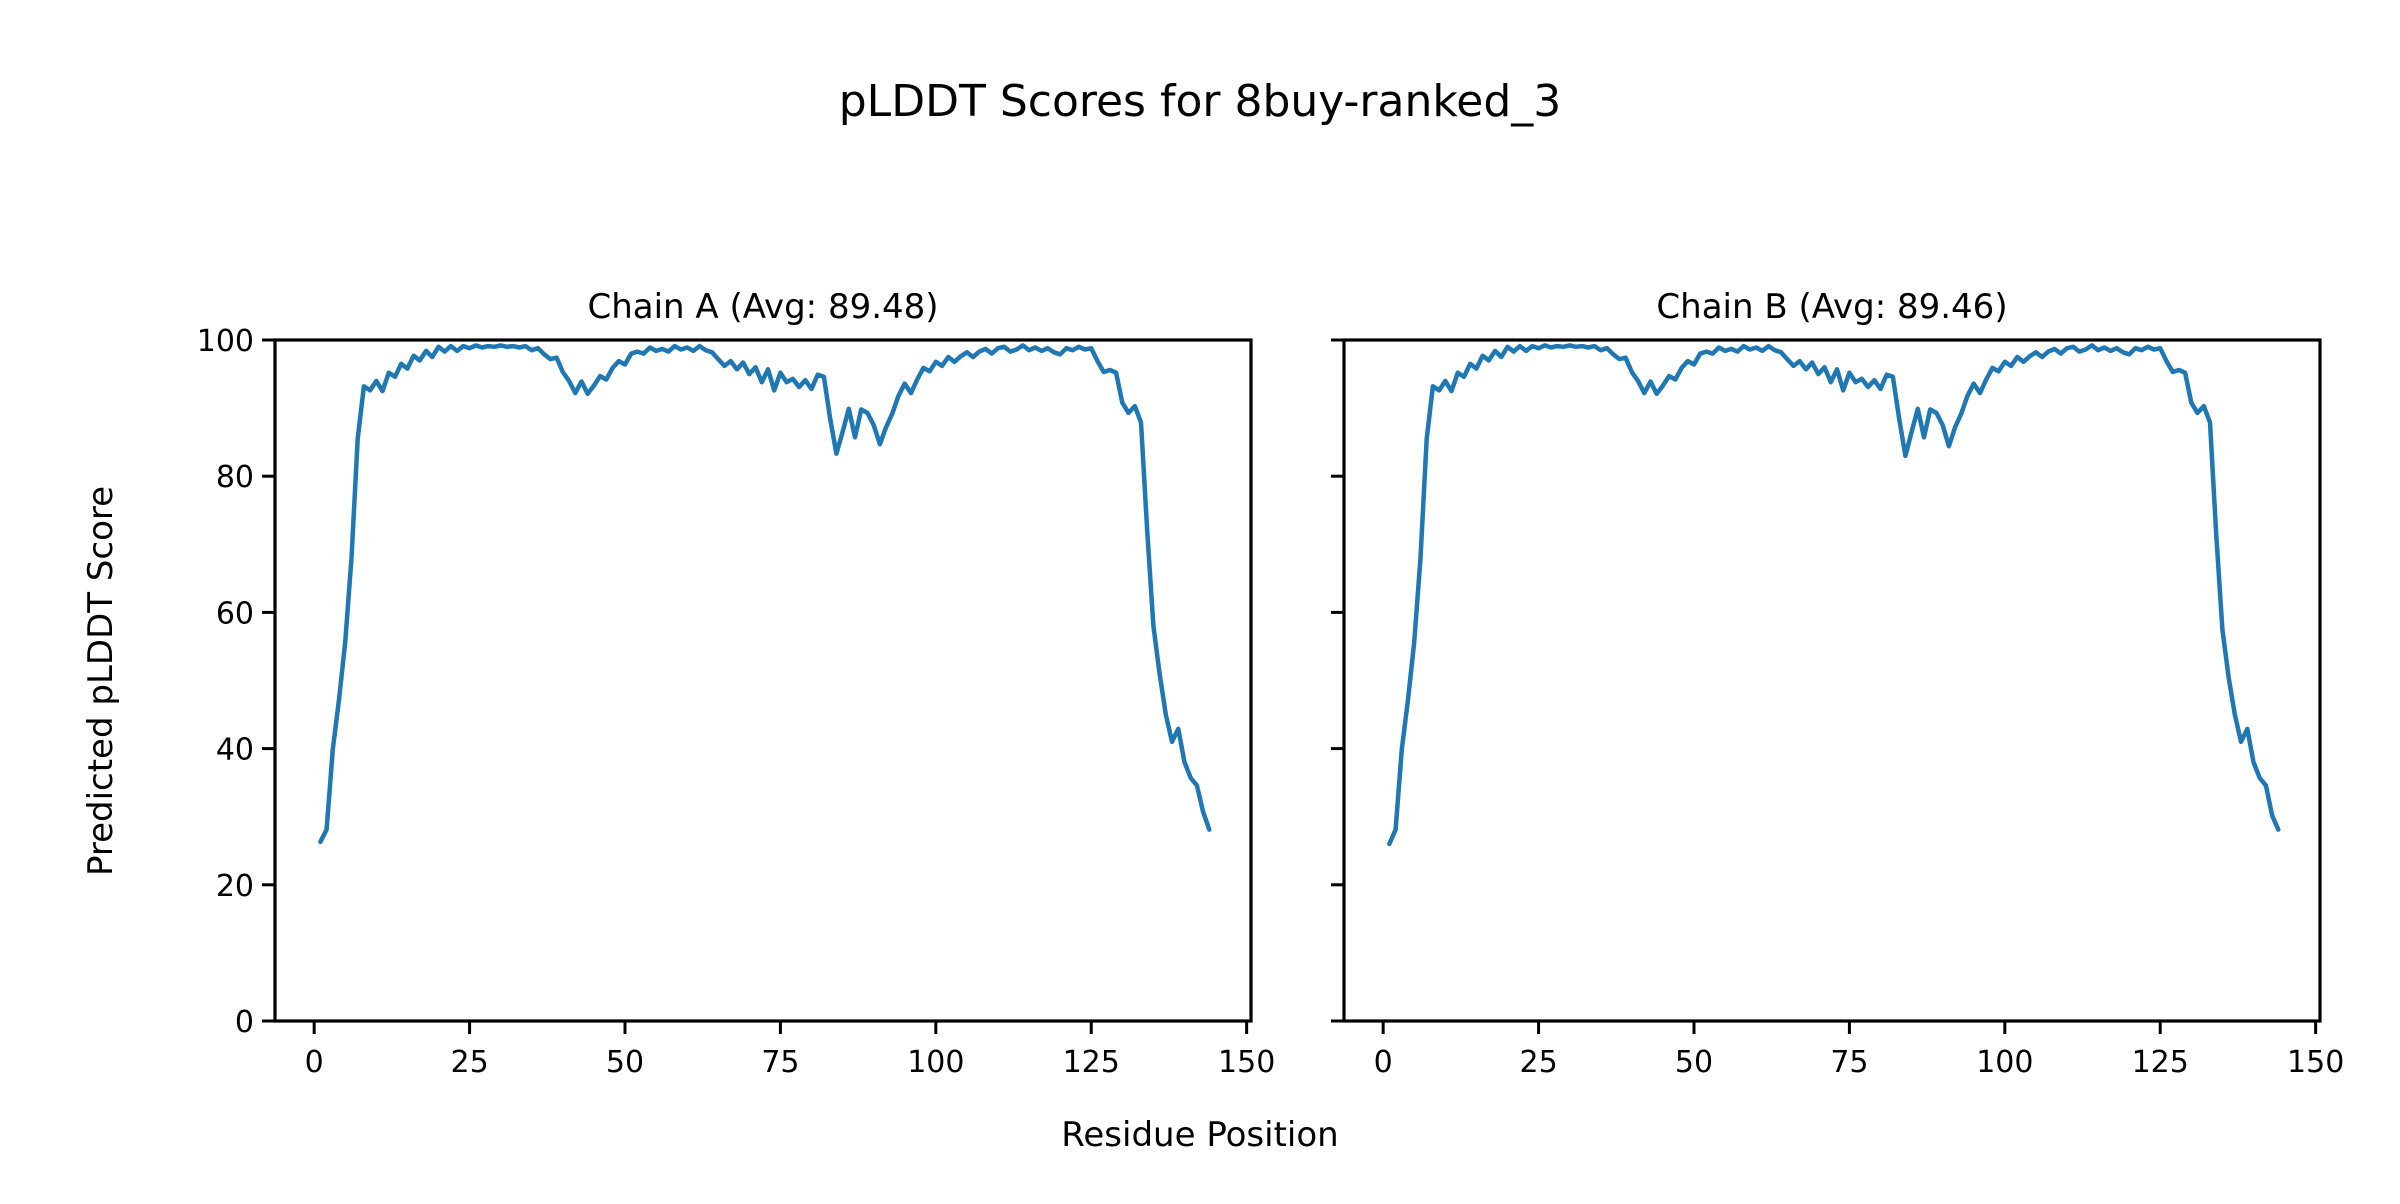 The width and height of the screenshot is (2400, 1204). What do you see at coordinates (235, 886) in the screenshot?
I see `y-tick-label: 20` at bounding box center [235, 886].